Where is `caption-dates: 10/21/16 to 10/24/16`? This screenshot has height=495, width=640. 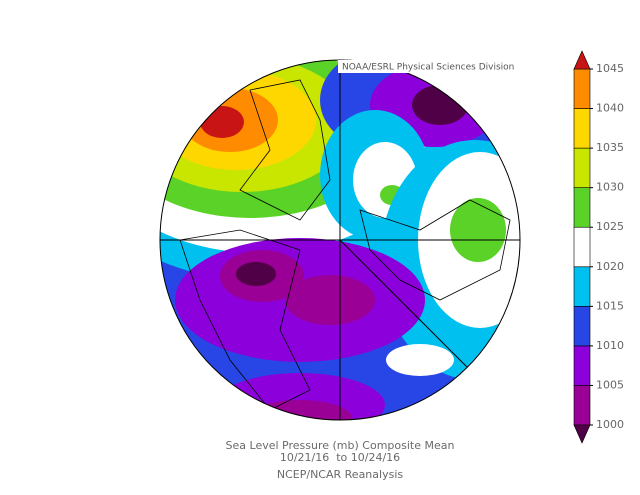 caption-dates: 10/21/16 to 10/24/16 is located at coordinates (340, 457).